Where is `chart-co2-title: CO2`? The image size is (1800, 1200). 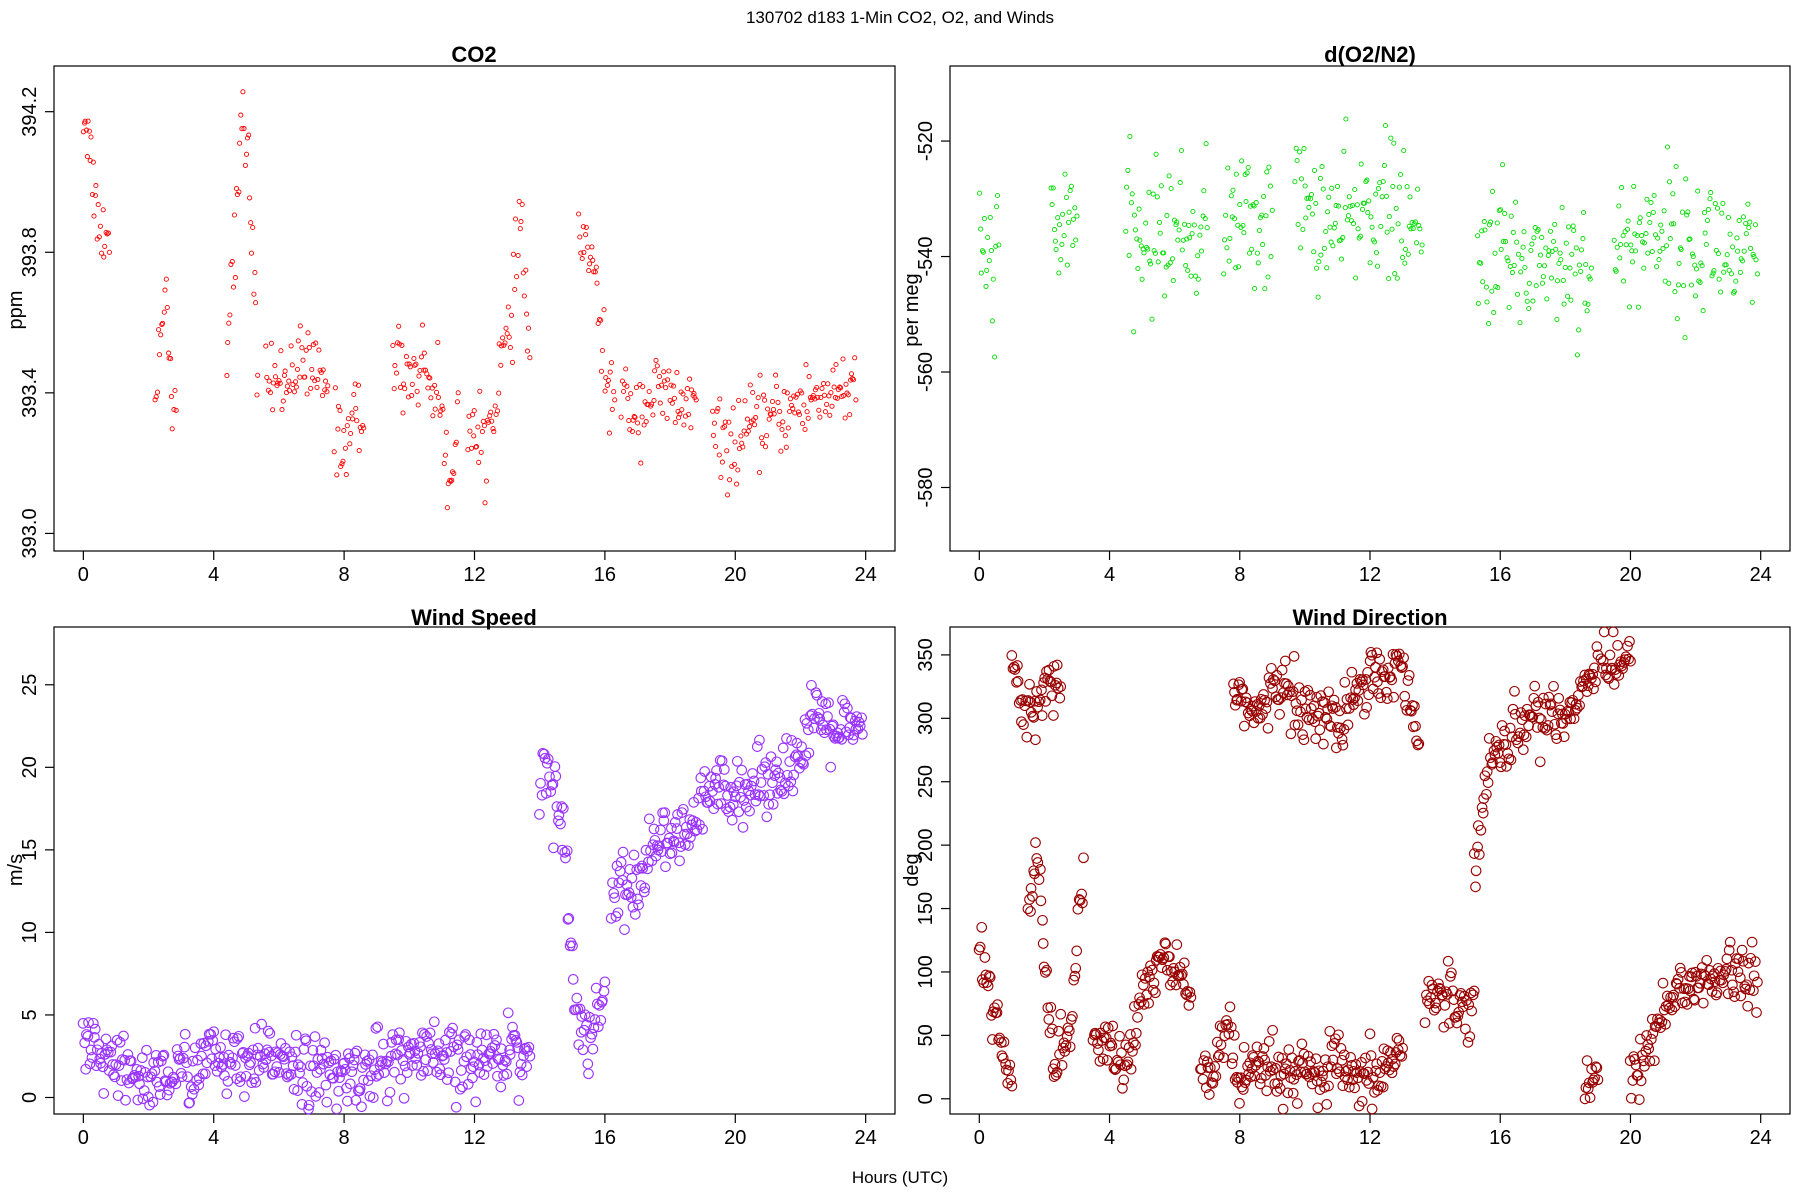 chart-co2-title: CO2 is located at coordinates (473, 54).